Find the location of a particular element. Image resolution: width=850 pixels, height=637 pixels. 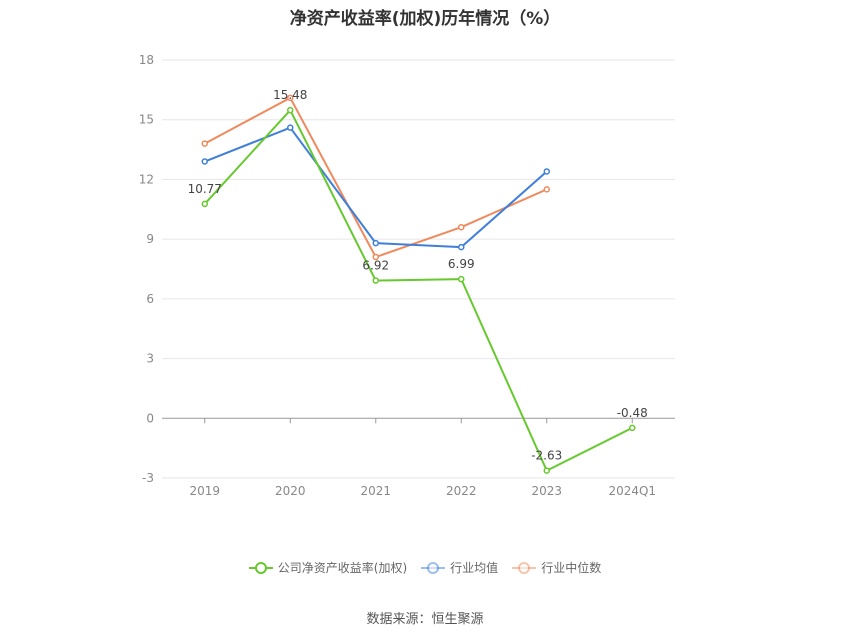

legend-marker-industry-mean is located at coordinates (433, 567).